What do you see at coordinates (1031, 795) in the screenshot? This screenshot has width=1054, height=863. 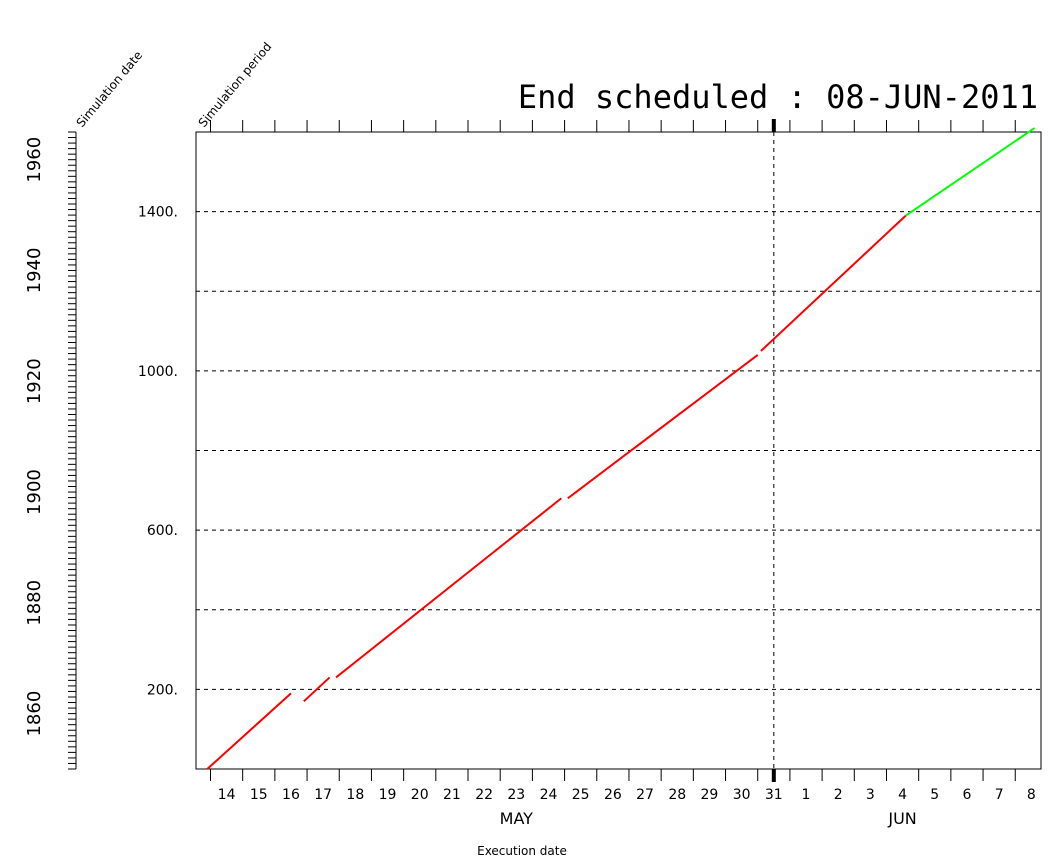 I see `x-tick-label: 8` at bounding box center [1031, 795].